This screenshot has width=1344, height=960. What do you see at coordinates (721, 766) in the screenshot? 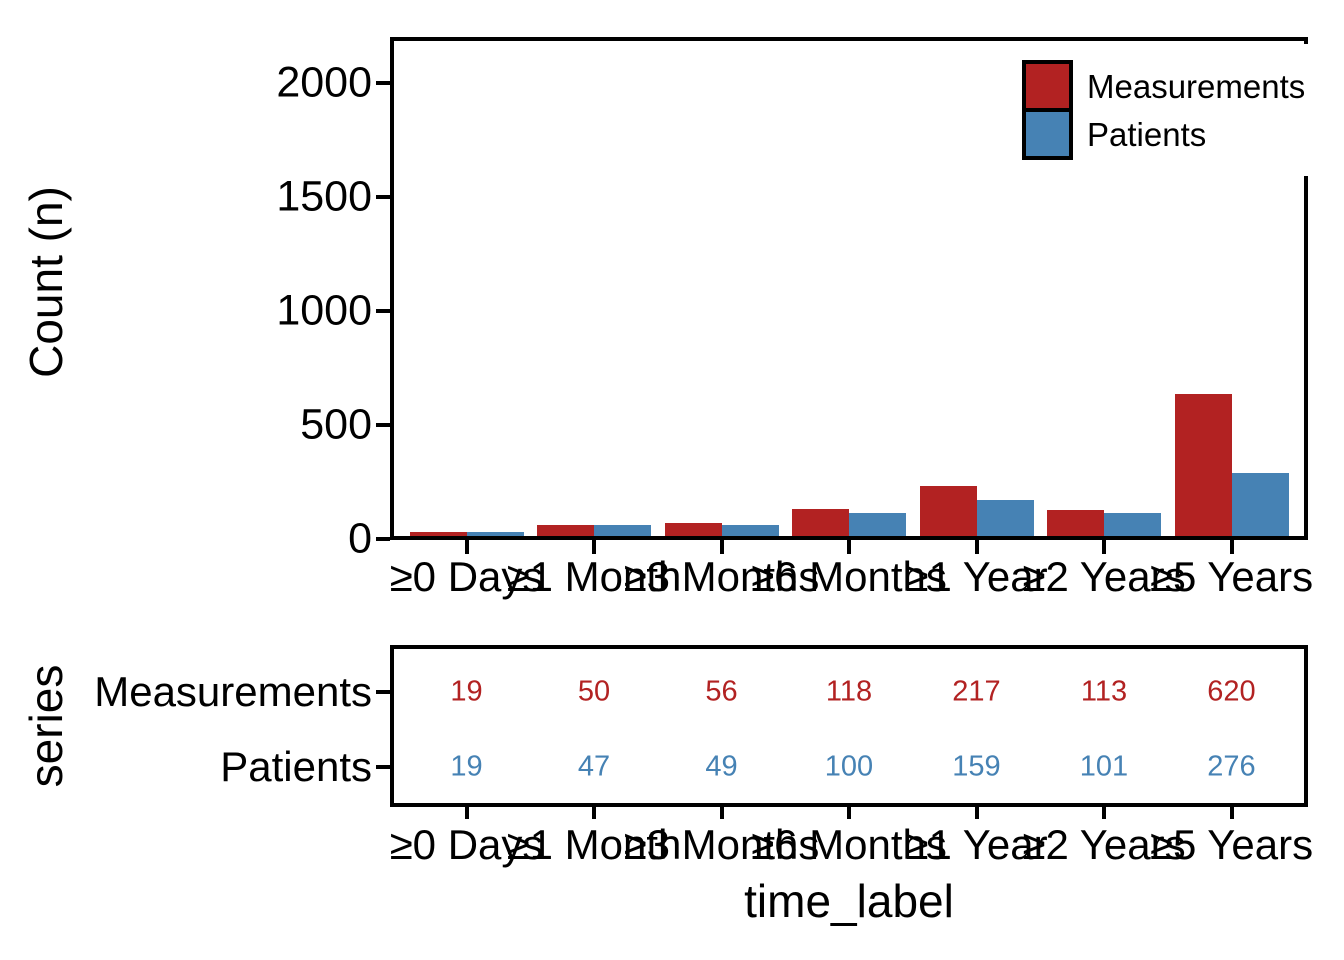
I see `table-value-patients-2: 49` at bounding box center [721, 766].